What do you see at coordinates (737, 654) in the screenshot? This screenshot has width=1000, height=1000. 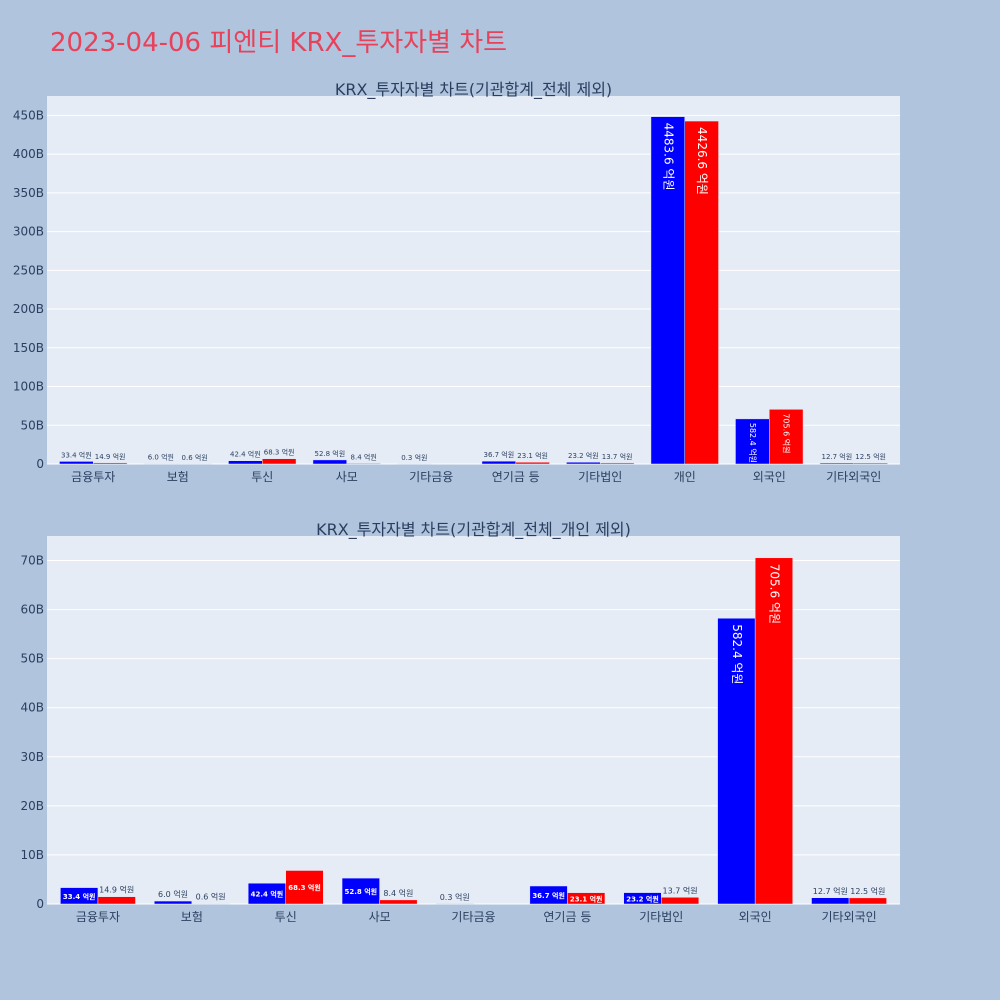 I see `bar-value-label: 582.4 억원` at bounding box center [737, 654].